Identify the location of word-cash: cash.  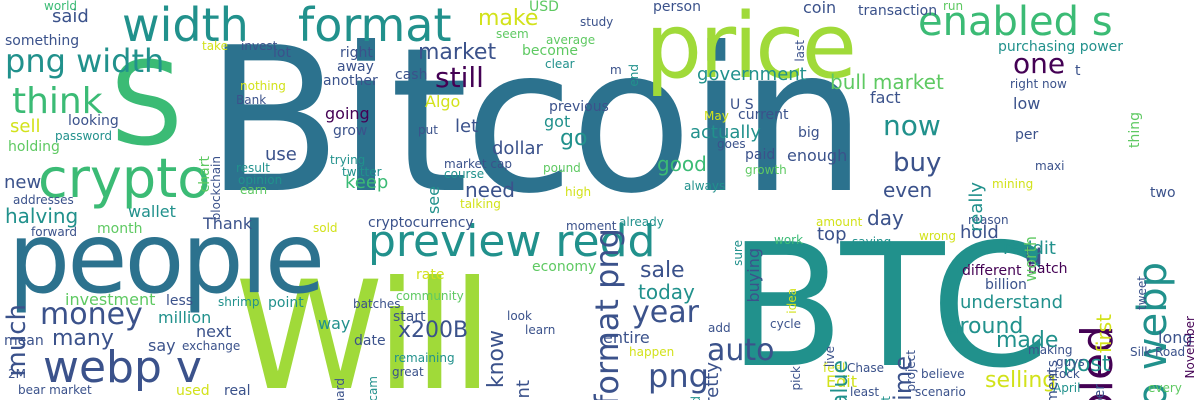
(411, 75).